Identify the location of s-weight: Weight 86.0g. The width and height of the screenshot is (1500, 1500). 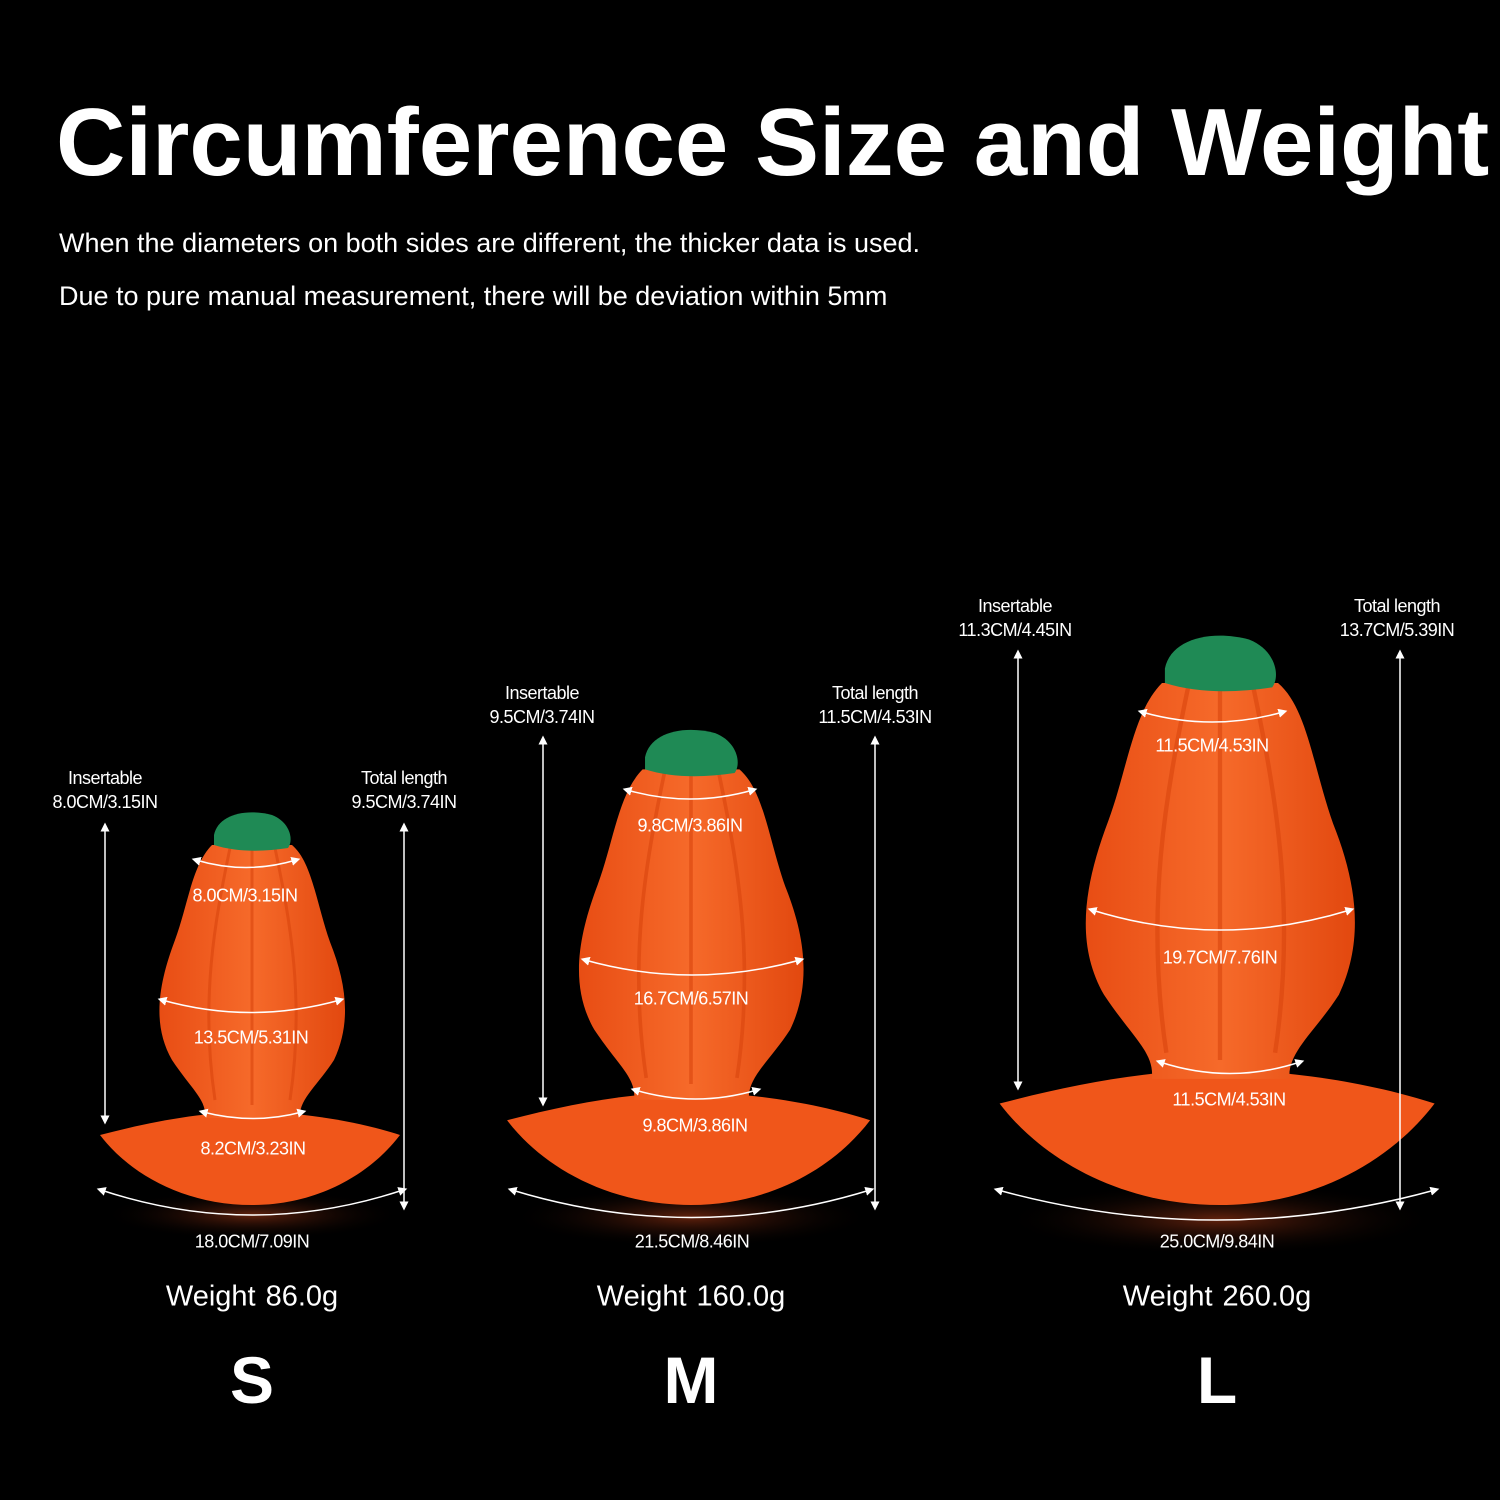
(252, 1297).